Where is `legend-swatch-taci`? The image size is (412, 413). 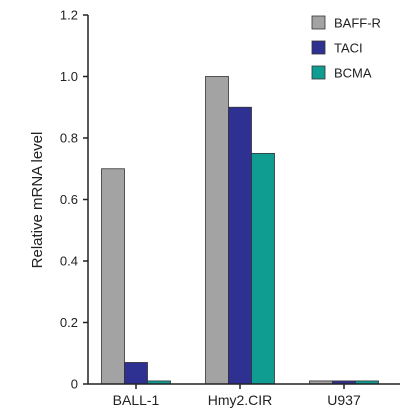 legend-swatch-taci is located at coordinates (318, 47).